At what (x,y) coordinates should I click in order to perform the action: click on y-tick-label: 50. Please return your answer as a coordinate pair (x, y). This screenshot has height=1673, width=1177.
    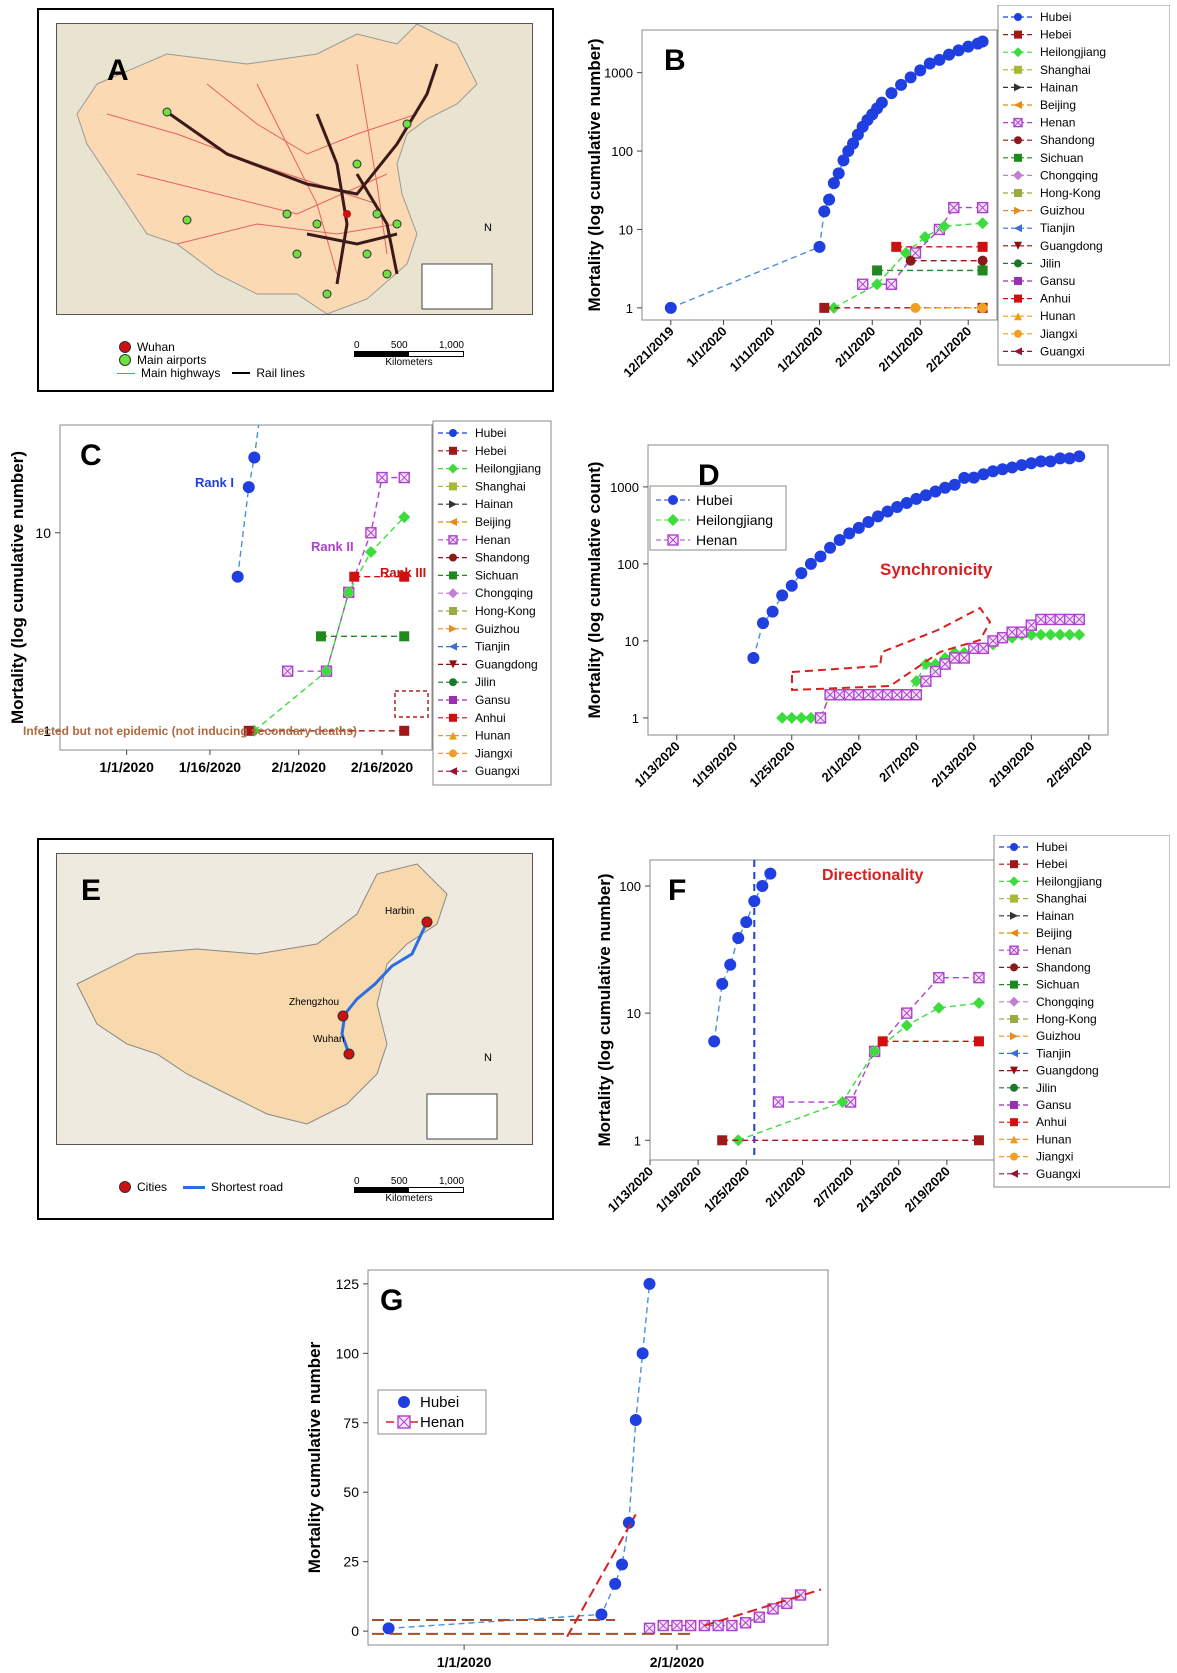
    Looking at the image, I should click on (351, 1492).